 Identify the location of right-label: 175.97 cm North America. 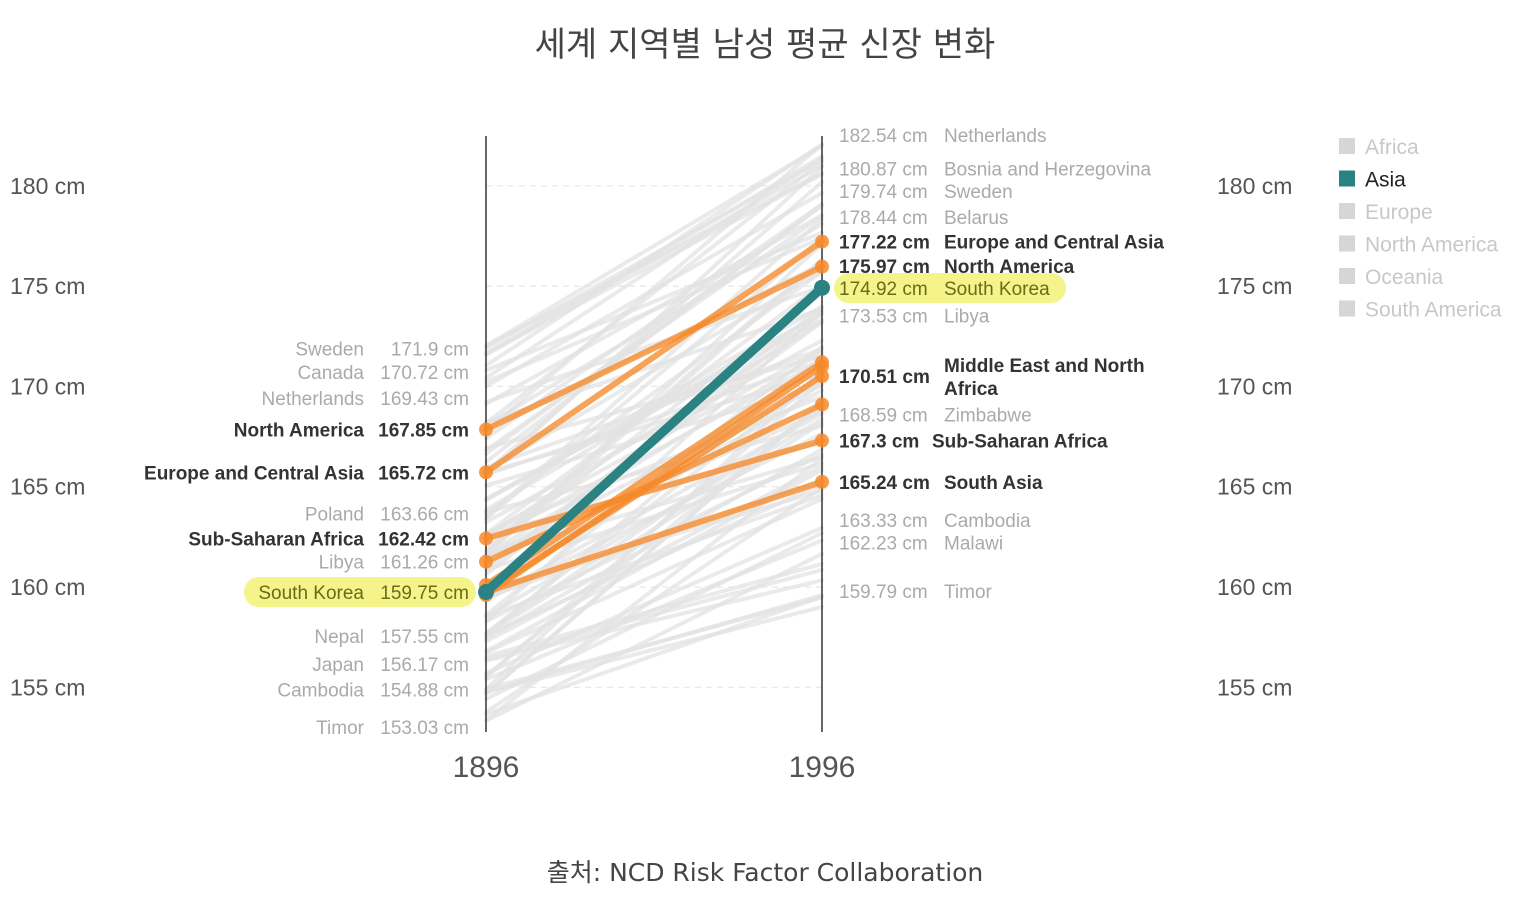
(957, 267).